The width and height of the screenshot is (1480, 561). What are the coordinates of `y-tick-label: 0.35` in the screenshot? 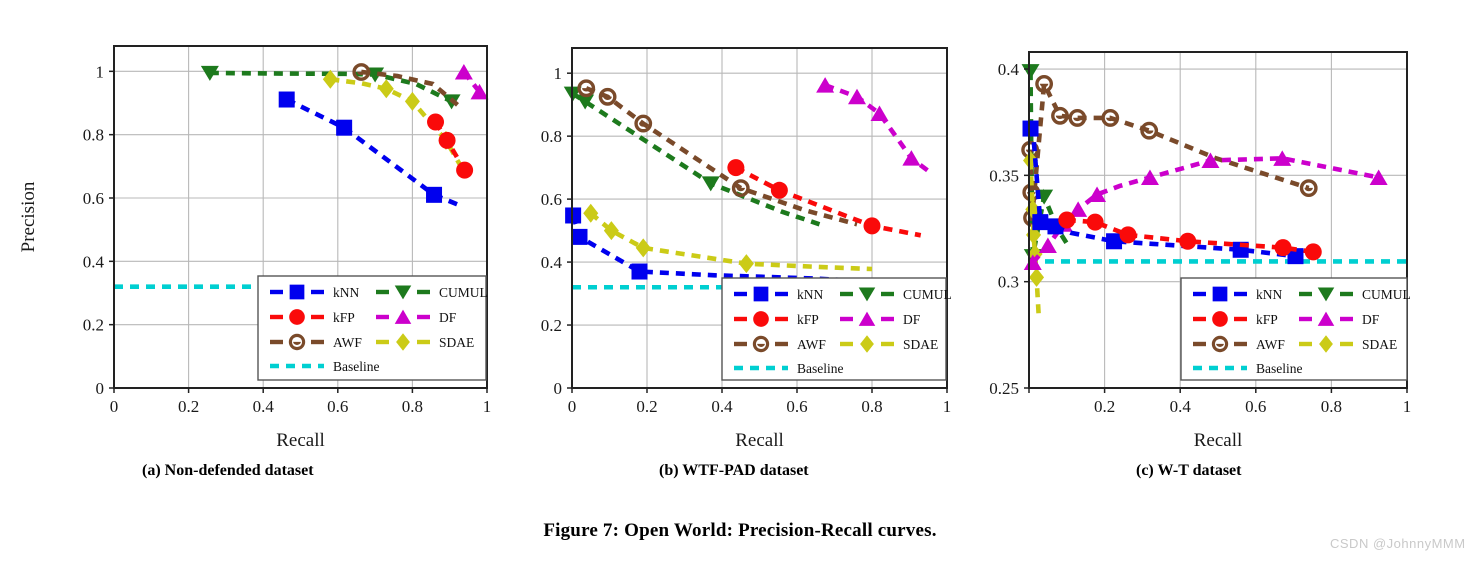 It's located at (1004, 175).